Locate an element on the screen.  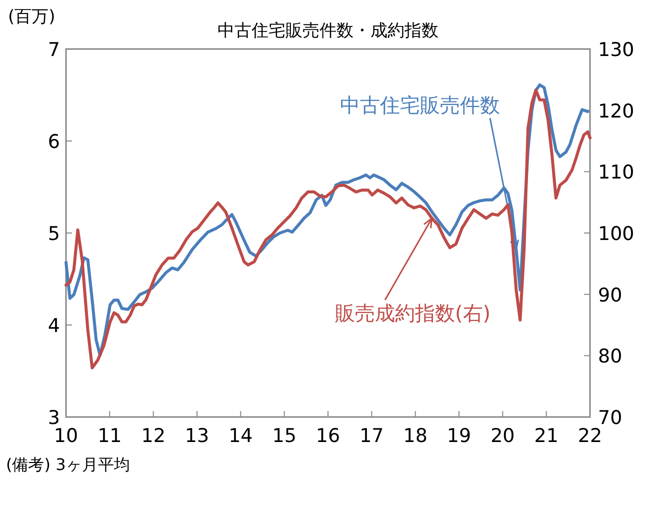
x-tick-label: 11 is located at coordinates (110, 436).